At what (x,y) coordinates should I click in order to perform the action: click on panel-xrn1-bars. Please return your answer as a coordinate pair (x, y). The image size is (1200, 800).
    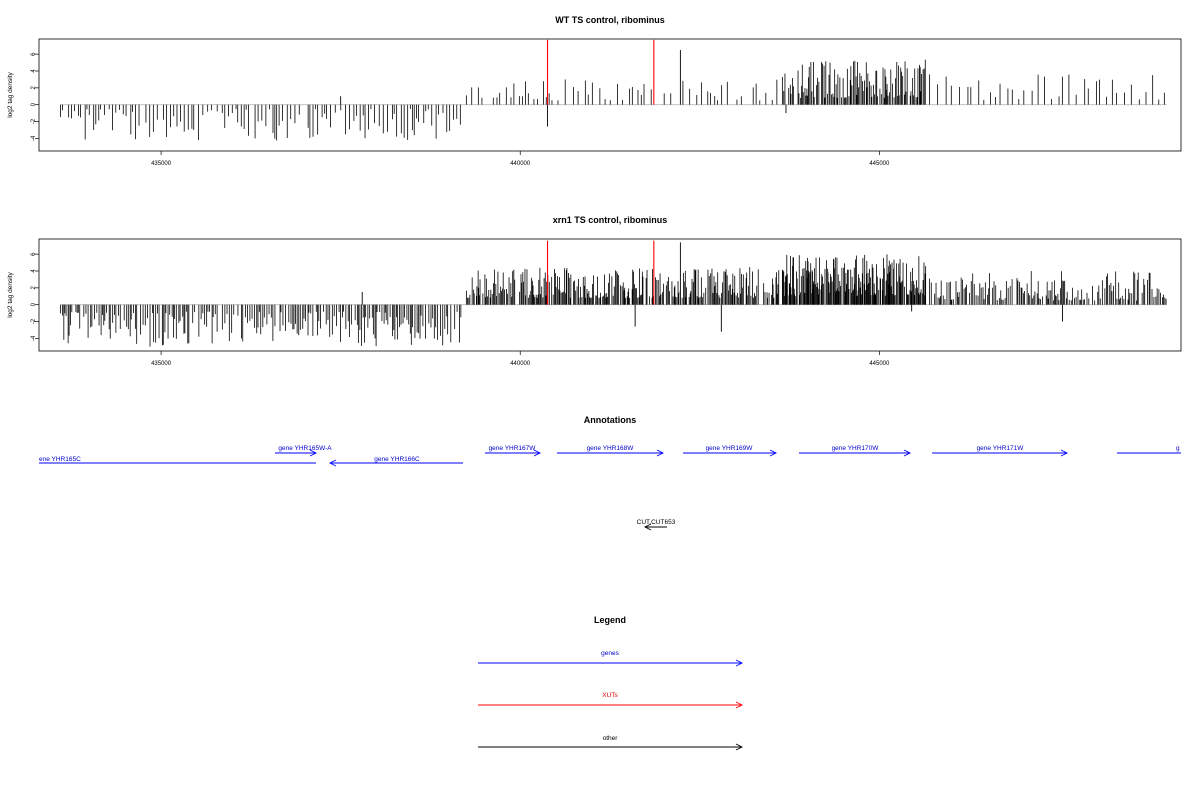
    Looking at the image, I should click on (613, 293).